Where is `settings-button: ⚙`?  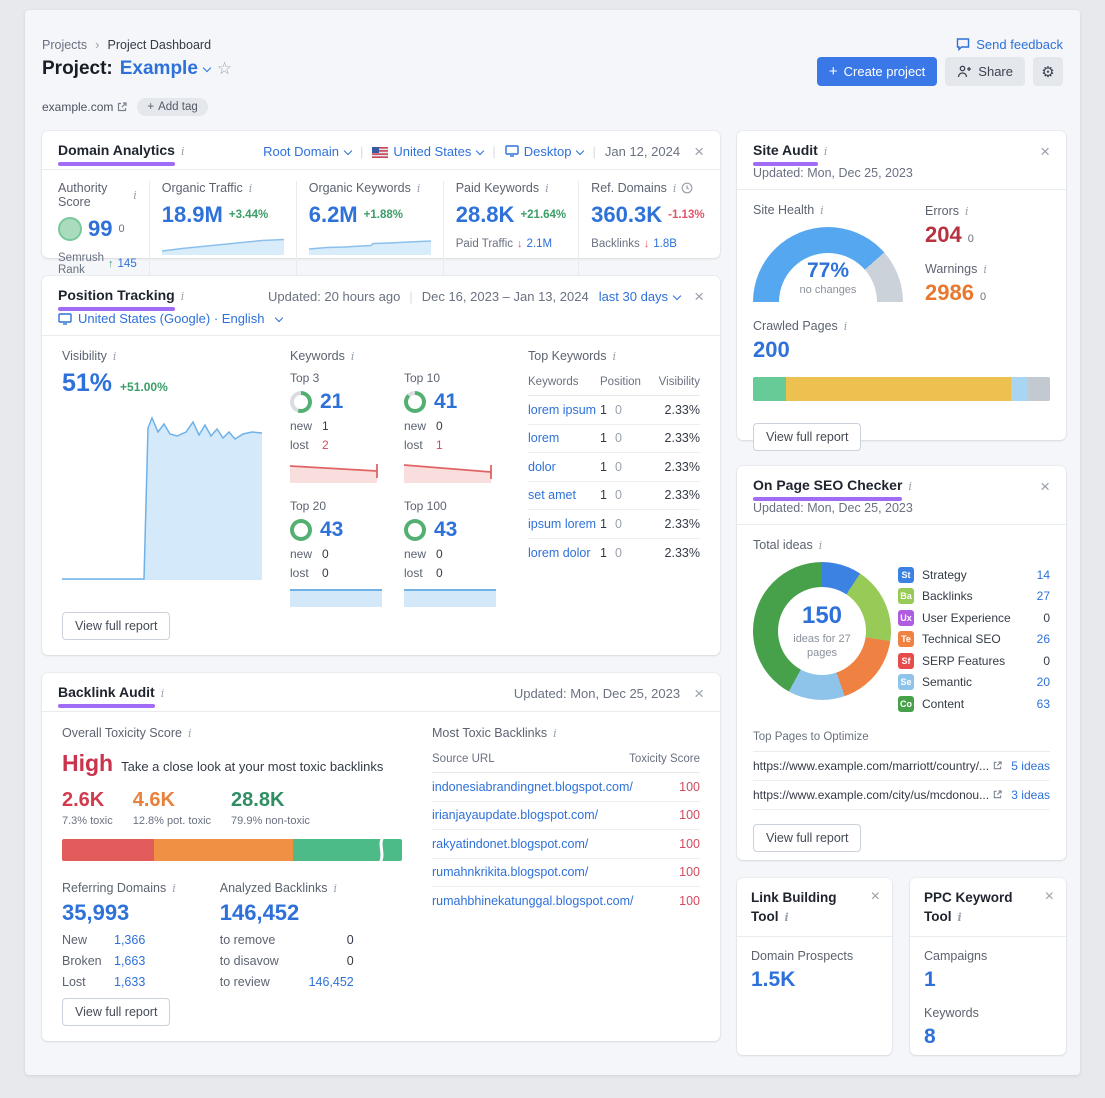 settings-button: ⚙ is located at coordinates (1048, 71).